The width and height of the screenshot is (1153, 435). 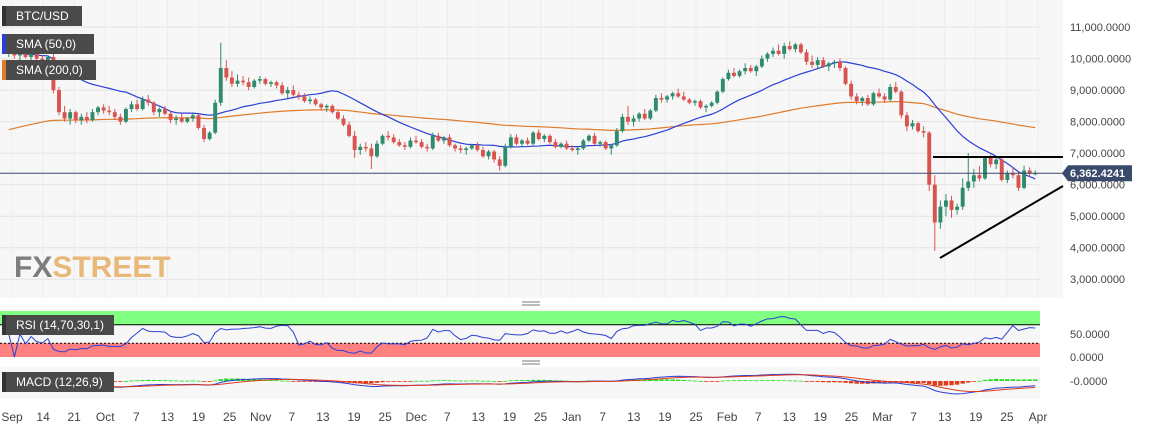 I want to click on symbol-label: BTC/USD, so click(x=42, y=16).